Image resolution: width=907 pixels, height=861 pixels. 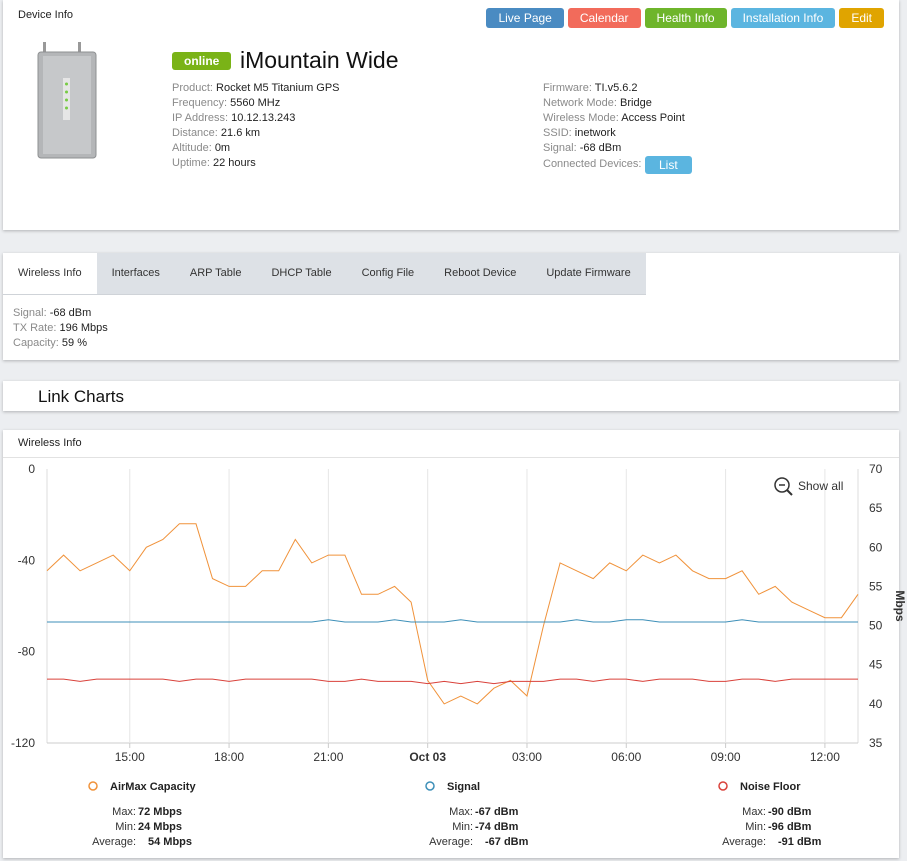 I want to click on field-row: Uptime: 22 hours, so click(x=256, y=163).